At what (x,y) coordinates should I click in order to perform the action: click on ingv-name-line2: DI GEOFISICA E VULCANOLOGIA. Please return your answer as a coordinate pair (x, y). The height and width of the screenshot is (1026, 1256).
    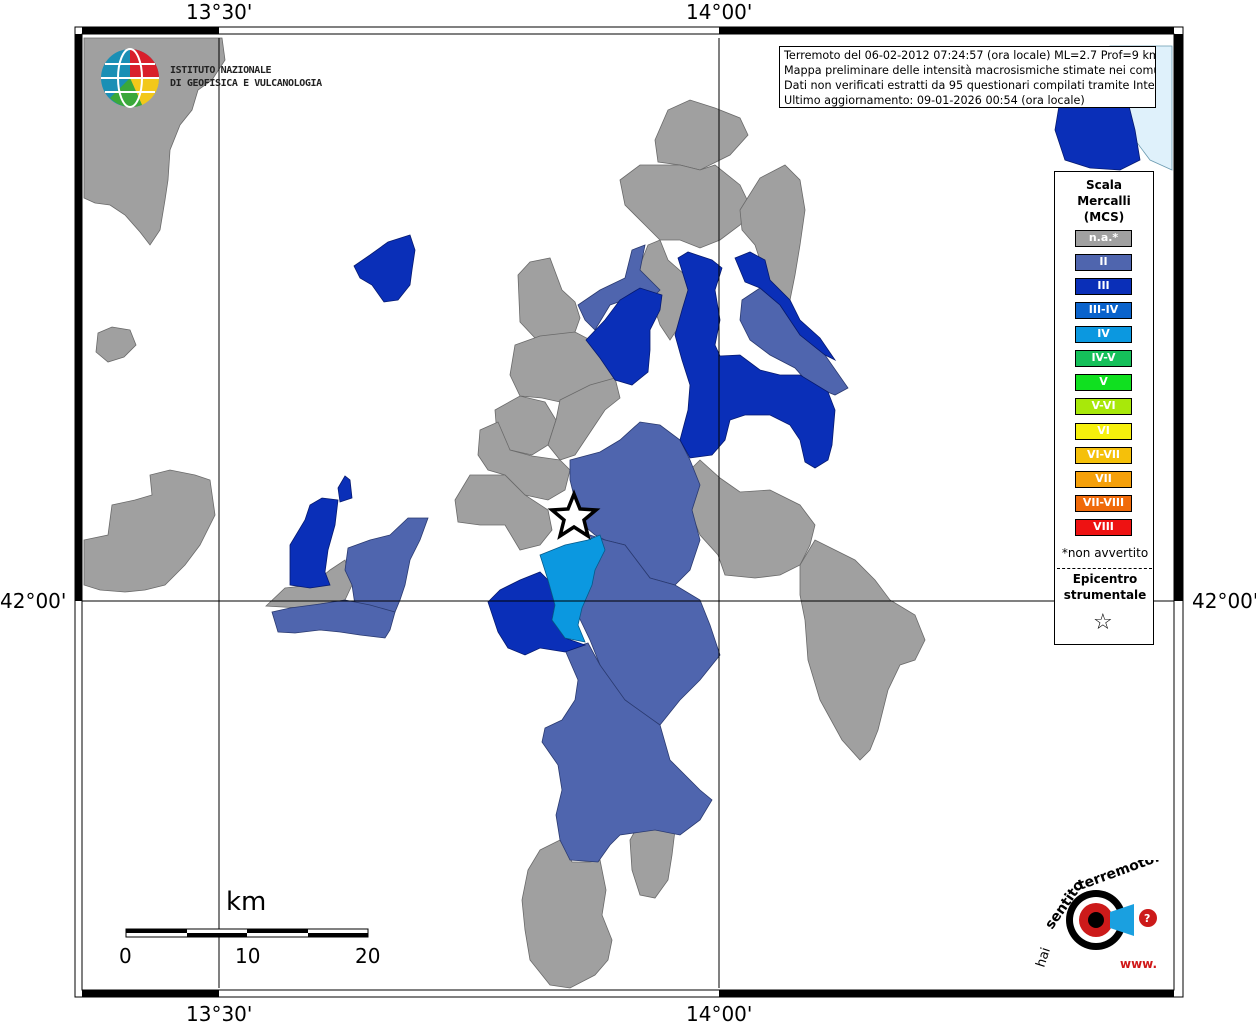
    Looking at the image, I should click on (246, 83).